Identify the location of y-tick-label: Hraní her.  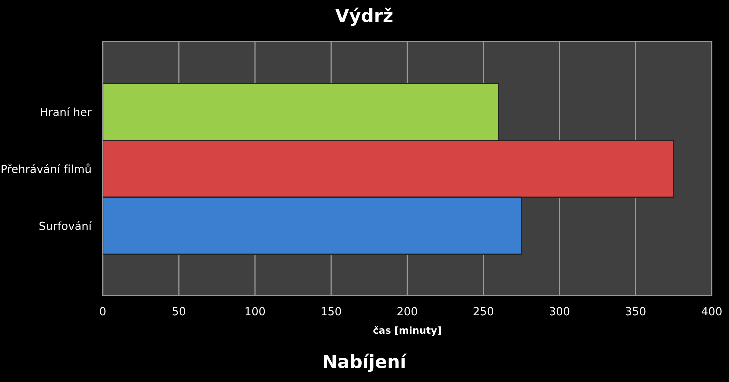
(66, 111).